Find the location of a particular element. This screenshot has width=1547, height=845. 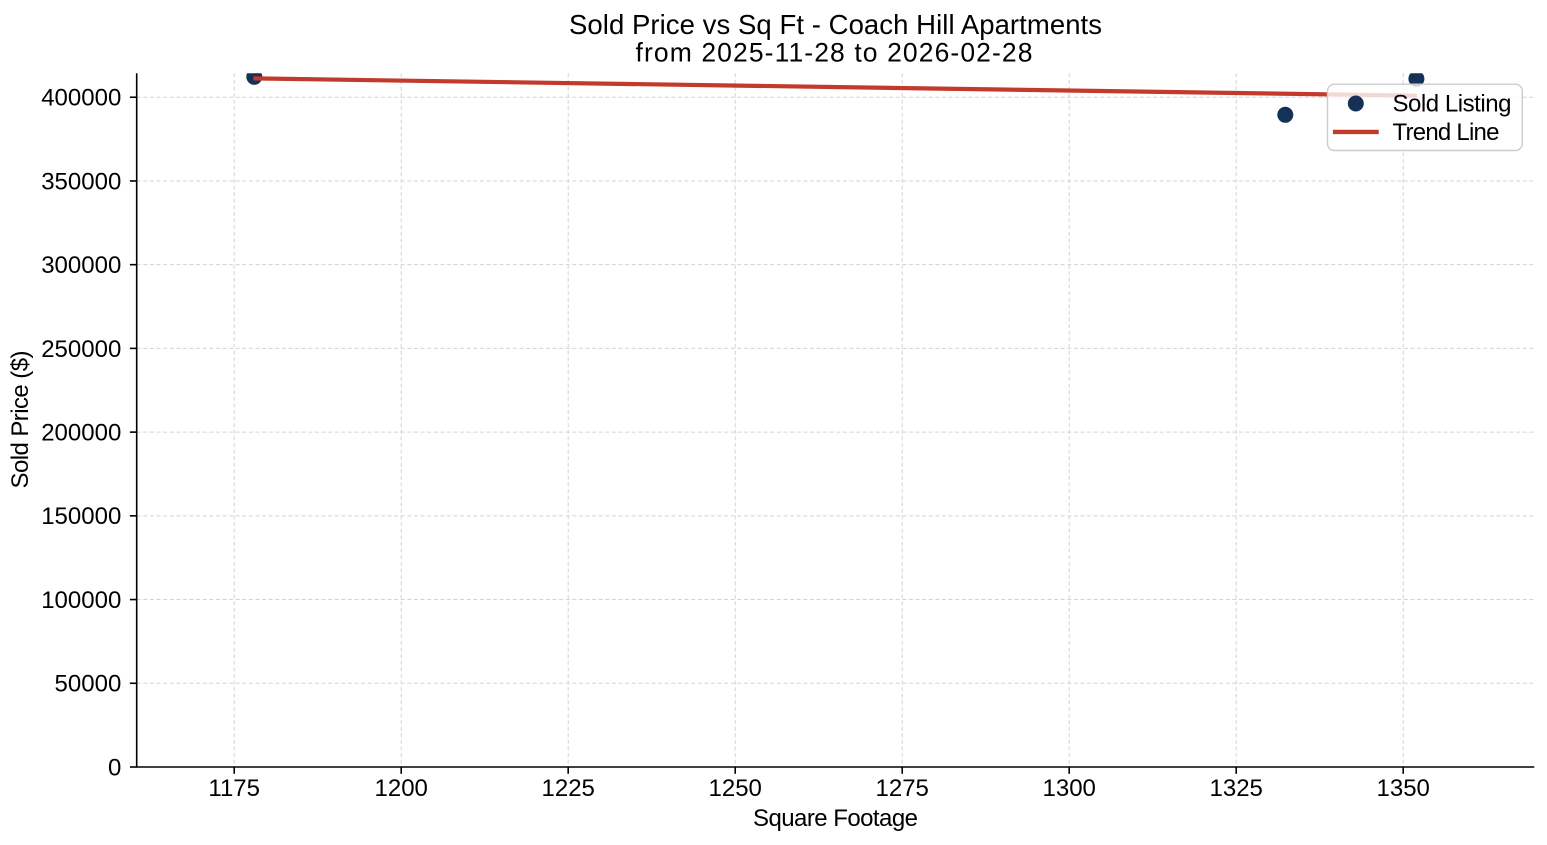

svg-text: 50000 is located at coordinates (88, 684).